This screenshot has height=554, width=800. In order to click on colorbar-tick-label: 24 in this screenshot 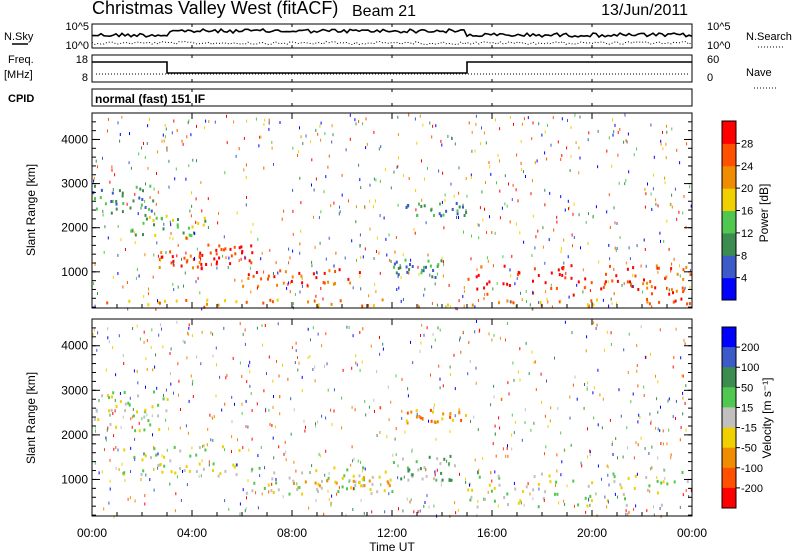, I will do `click(747, 167)`.